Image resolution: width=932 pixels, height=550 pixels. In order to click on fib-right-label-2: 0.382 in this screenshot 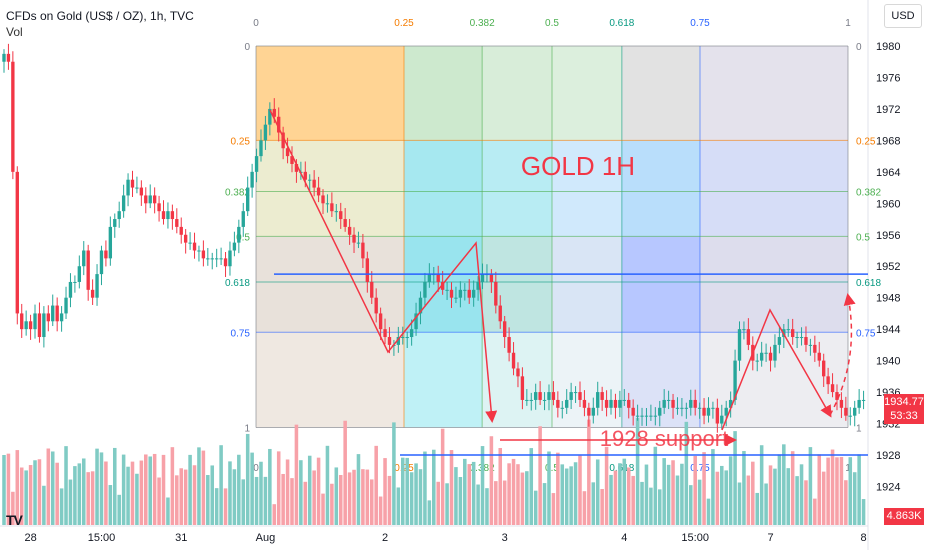, I will do `click(868, 193)`.